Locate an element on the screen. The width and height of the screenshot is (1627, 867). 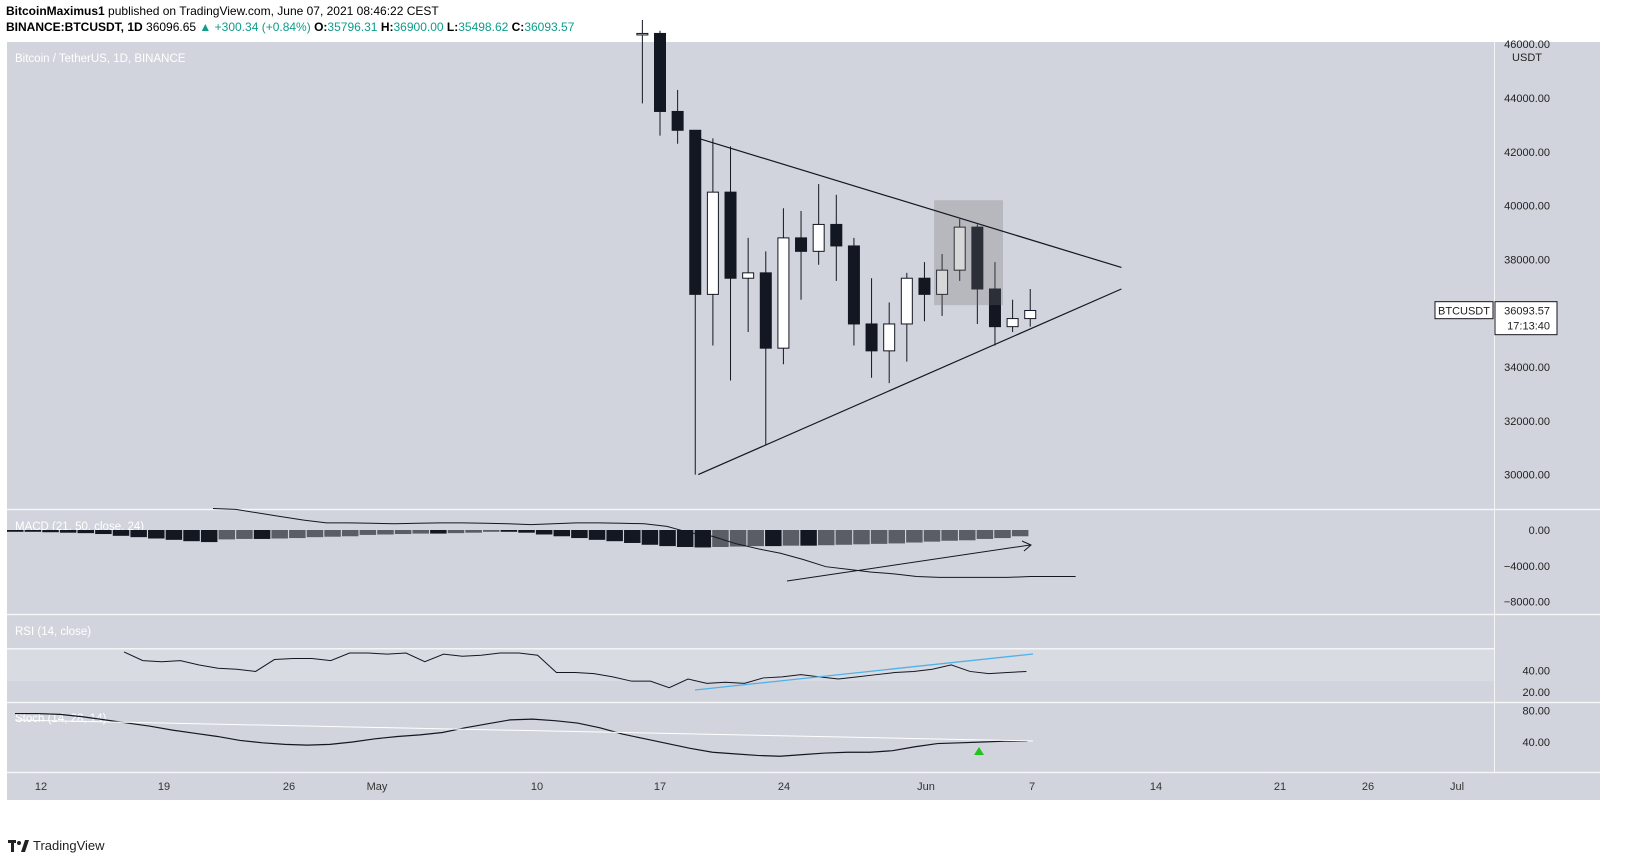
stoch-k-line is located at coordinates (521, 734).